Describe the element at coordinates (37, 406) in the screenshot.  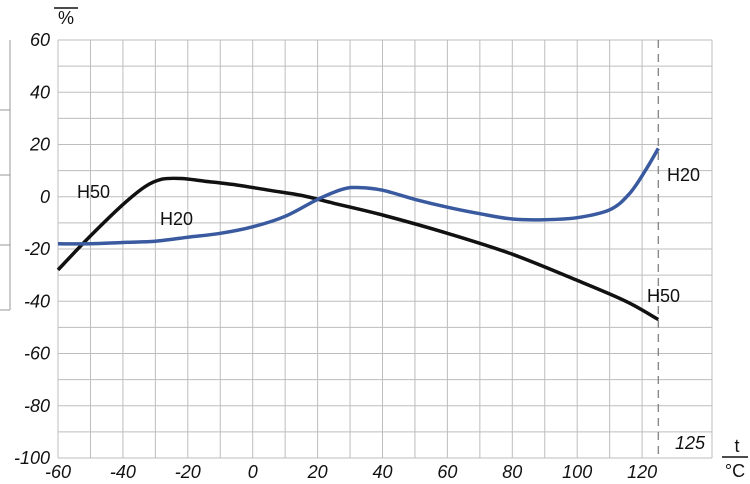
I see `y-tick-label: -80` at that location.